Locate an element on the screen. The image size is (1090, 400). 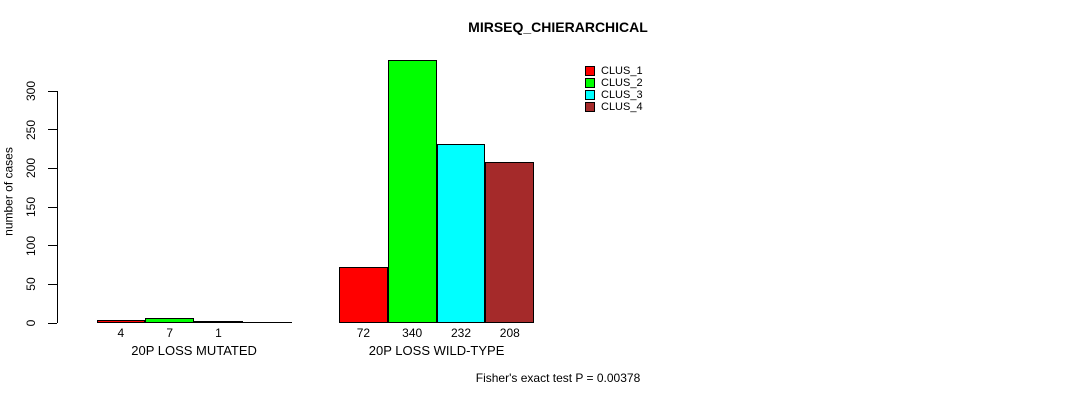
bar-value-label: 208 is located at coordinates (509, 333).